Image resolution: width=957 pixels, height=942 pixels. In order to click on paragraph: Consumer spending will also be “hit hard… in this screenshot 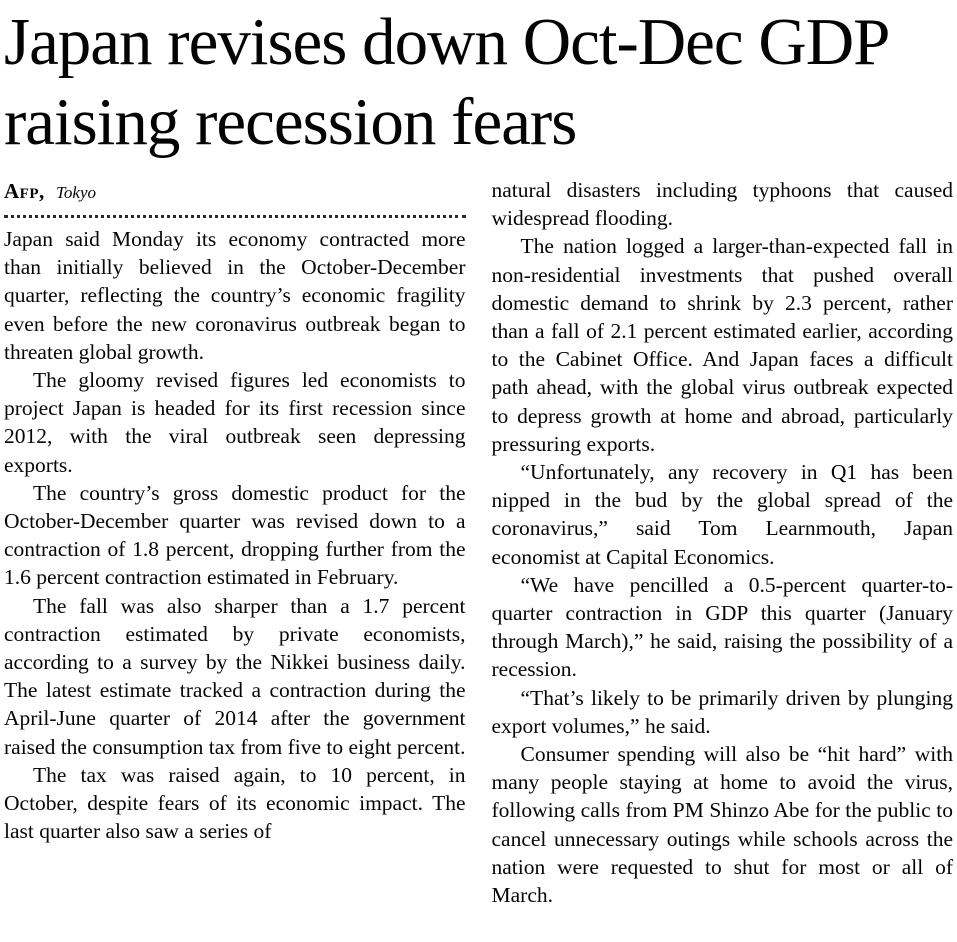, I will do `click(722, 825)`.